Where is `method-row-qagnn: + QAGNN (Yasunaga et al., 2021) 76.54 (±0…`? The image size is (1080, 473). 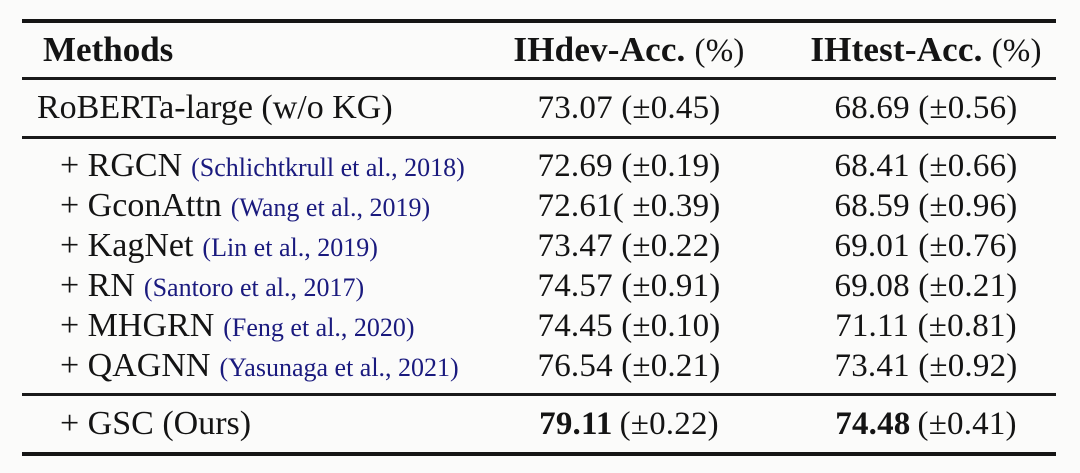
method-row-qagnn: + QAGNN (Yasunaga et al., 2021) 76.54 (±0… is located at coordinates (539, 366).